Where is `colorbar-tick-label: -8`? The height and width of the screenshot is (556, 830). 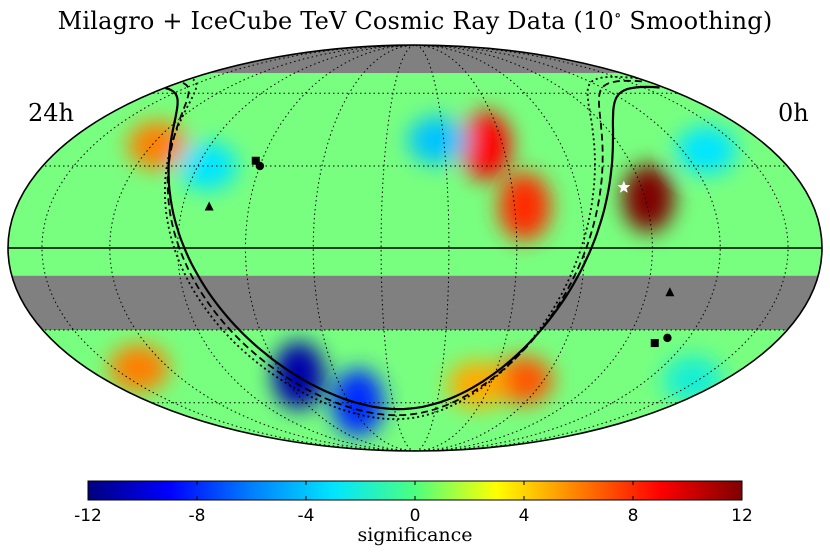
colorbar-tick-label: -8 is located at coordinates (197, 516).